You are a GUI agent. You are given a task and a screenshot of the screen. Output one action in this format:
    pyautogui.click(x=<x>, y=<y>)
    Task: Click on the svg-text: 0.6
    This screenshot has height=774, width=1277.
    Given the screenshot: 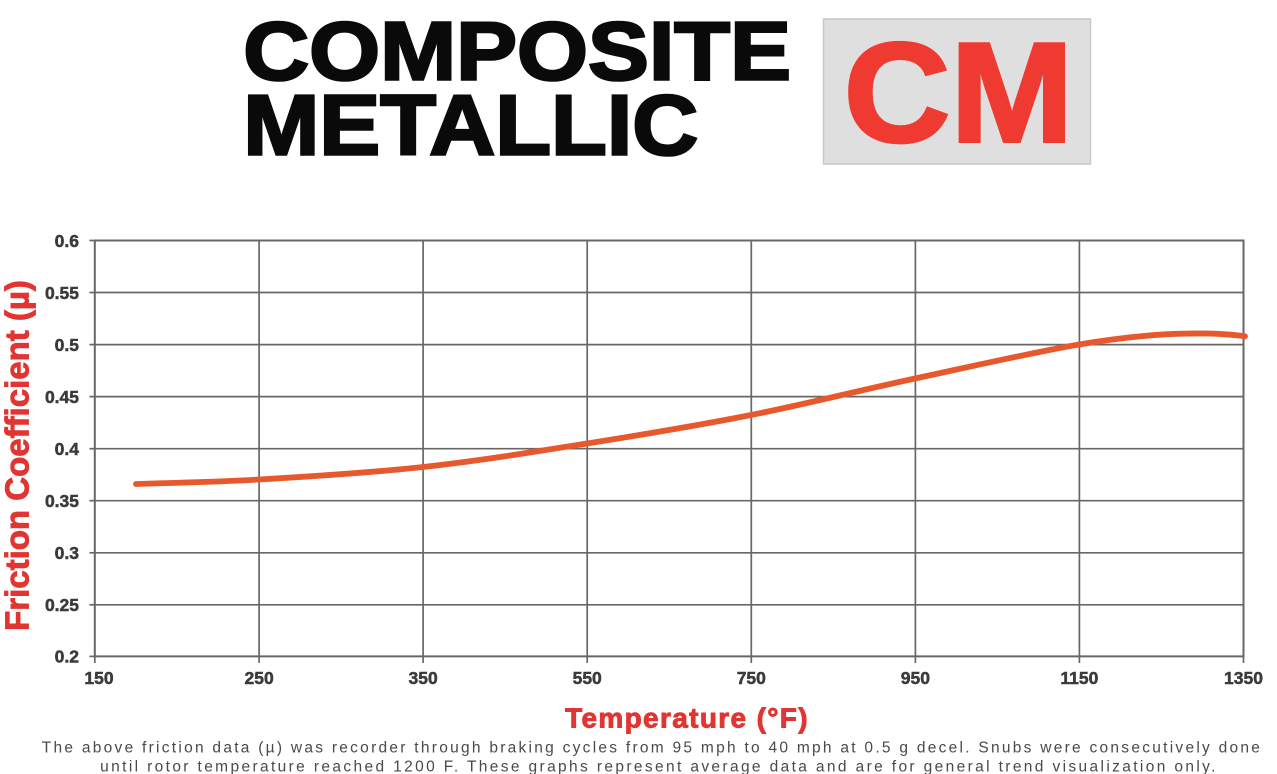 What is the action you would take?
    pyautogui.click(x=67, y=241)
    